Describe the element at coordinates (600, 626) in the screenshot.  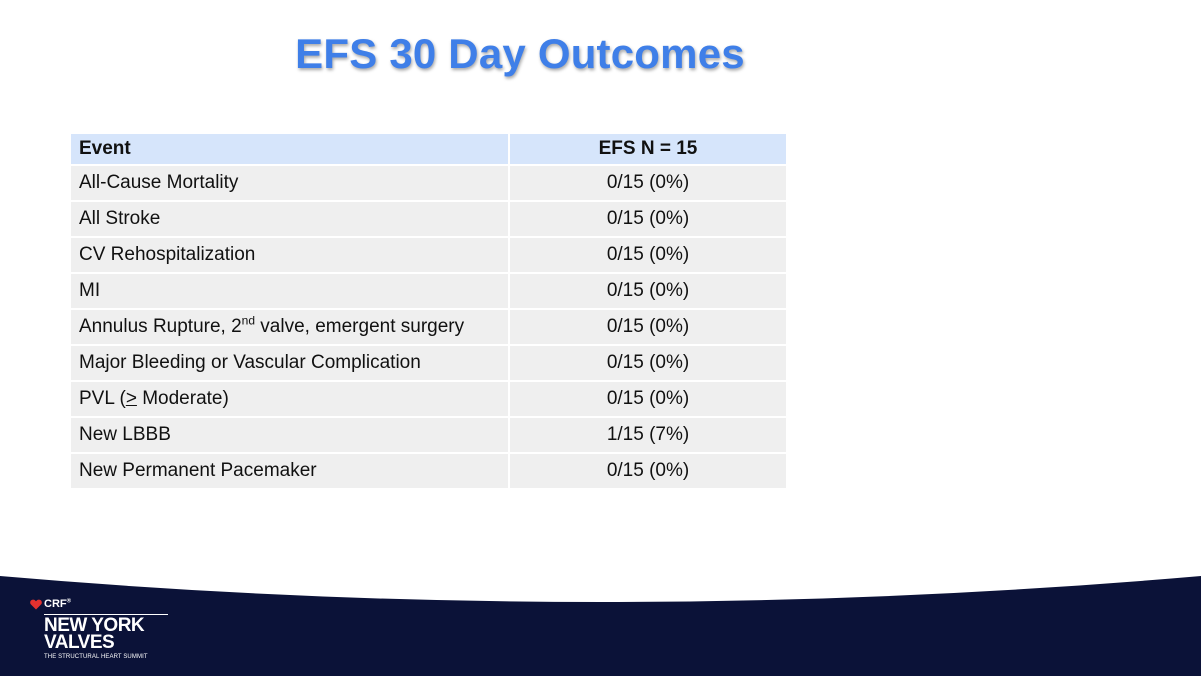
I see `footer-wave-shape` at that location.